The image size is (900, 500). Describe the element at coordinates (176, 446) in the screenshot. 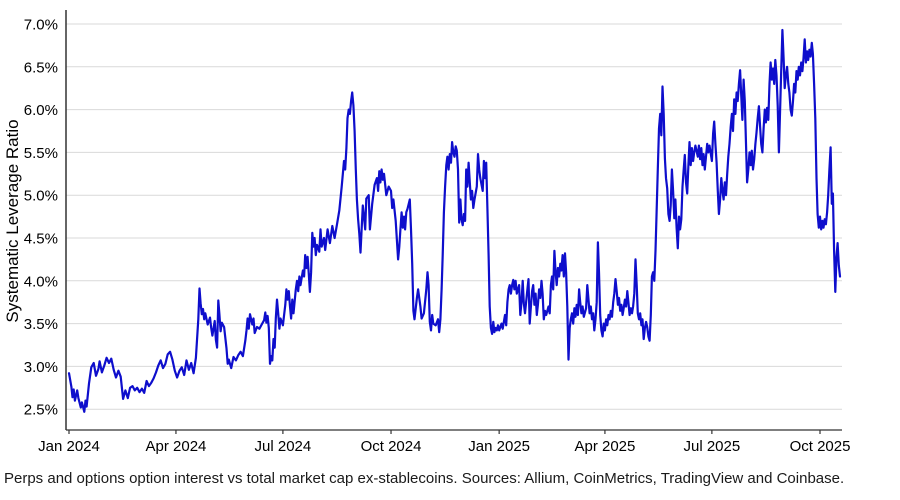

I see `x-tick-label: Apr 2024` at that location.